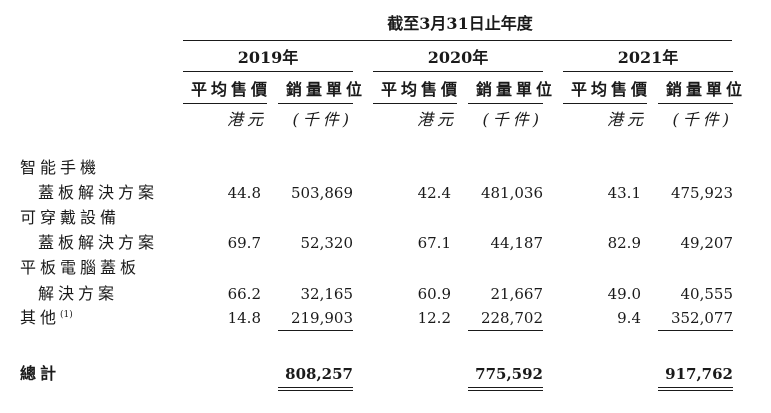 Image resolution: width=771 pixels, height=413 pixels. I want to click on cell-value: 352,077, so click(701, 318).